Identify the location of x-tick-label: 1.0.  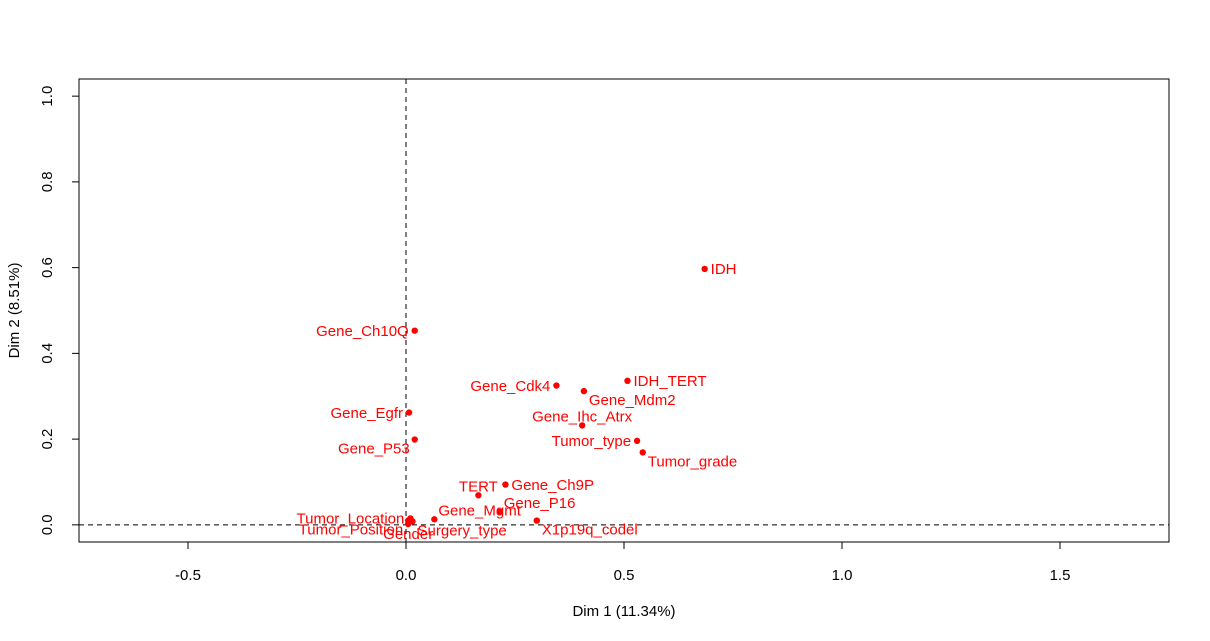
(842, 575).